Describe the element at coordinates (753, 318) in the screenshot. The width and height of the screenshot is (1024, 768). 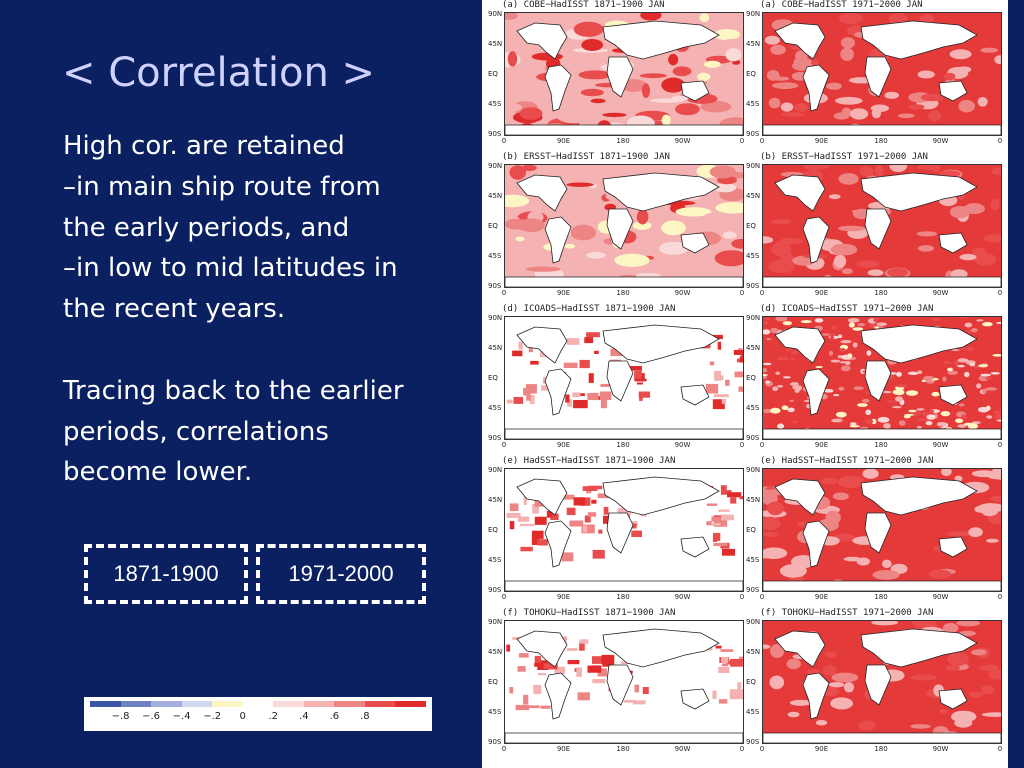
I see `latitude-label: 90N` at that location.